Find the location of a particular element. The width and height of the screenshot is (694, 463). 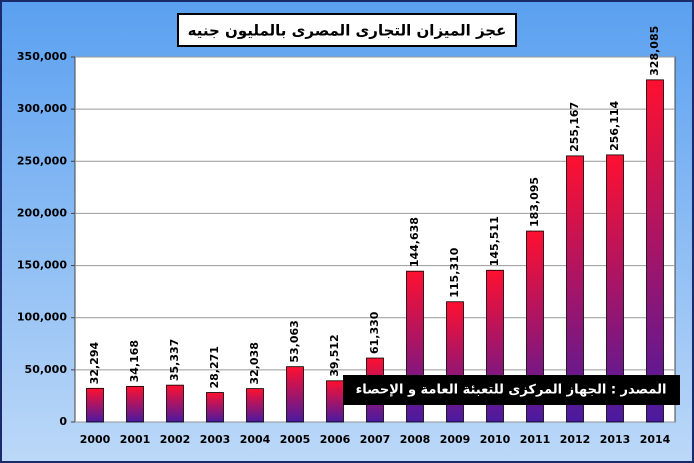

data-label: 145,511 is located at coordinates (494, 241).